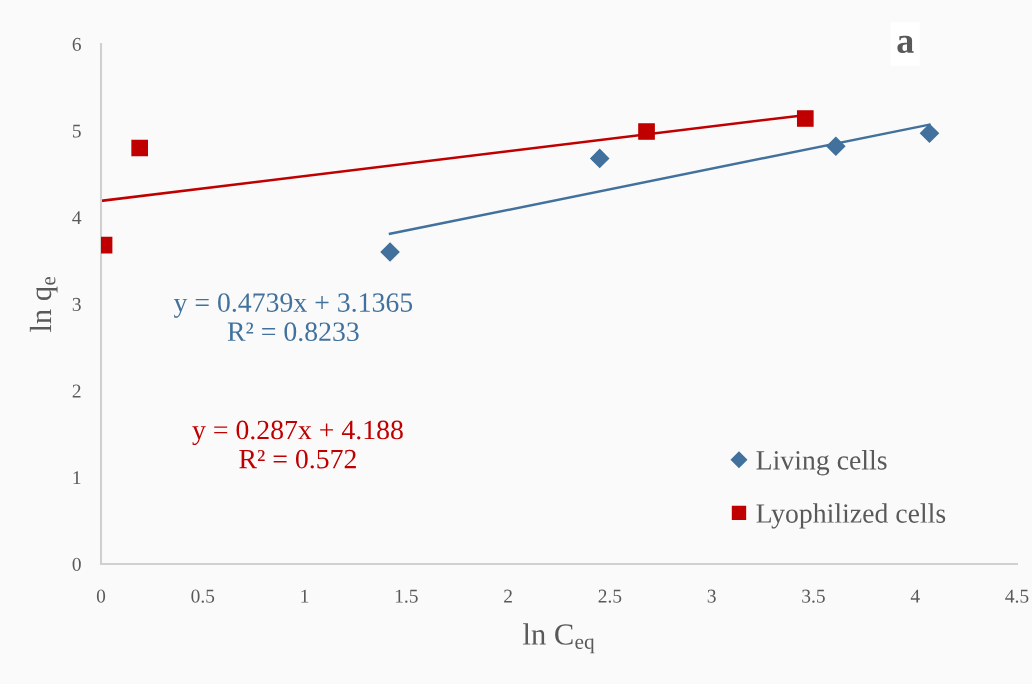 The image size is (1032, 684). What do you see at coordinates (76, 564) in the screenshot?
I see `y-tick-label: 0` at bounding box center [76, 564].